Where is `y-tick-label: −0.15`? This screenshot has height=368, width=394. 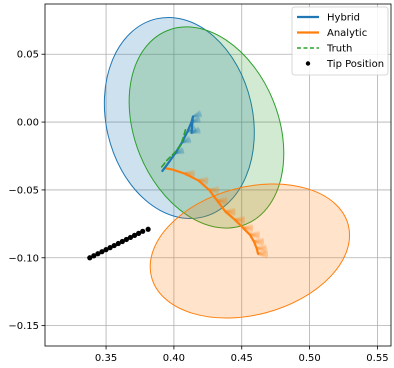
y-tick-label: −0.15 is located at coordinates (23, 326).